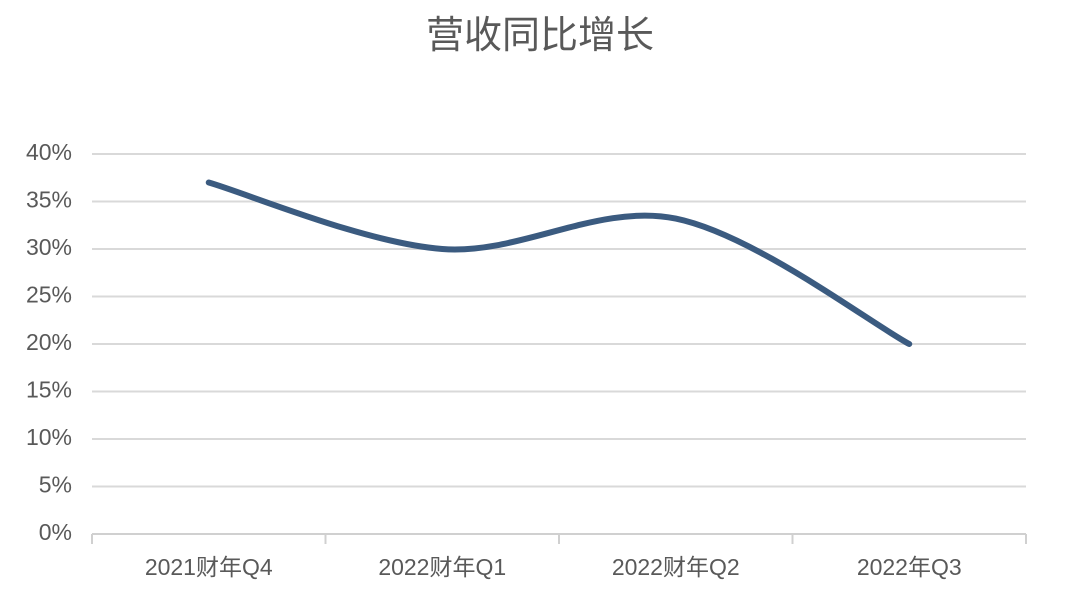 The width and height of the screenshot is (1080, 607). Describe the element at coordinates (49, 152) in the screenshot. I see `y-tick-label: 40%` at that location.